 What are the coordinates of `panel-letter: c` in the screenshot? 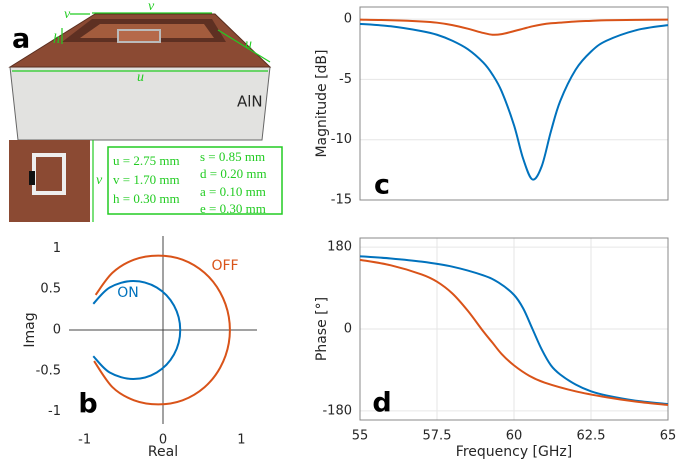 It's located at (382, 185).